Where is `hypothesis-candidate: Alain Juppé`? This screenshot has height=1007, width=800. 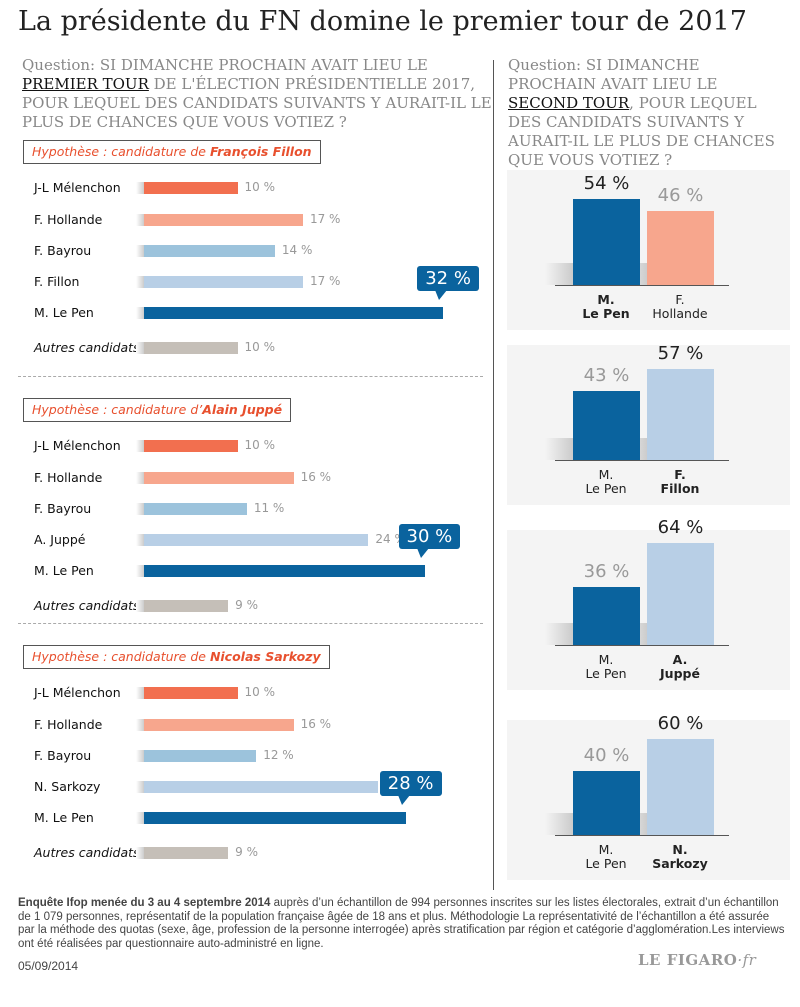
hypothesis-candidate: Alain Juppé is located at coordinates (242, 409).